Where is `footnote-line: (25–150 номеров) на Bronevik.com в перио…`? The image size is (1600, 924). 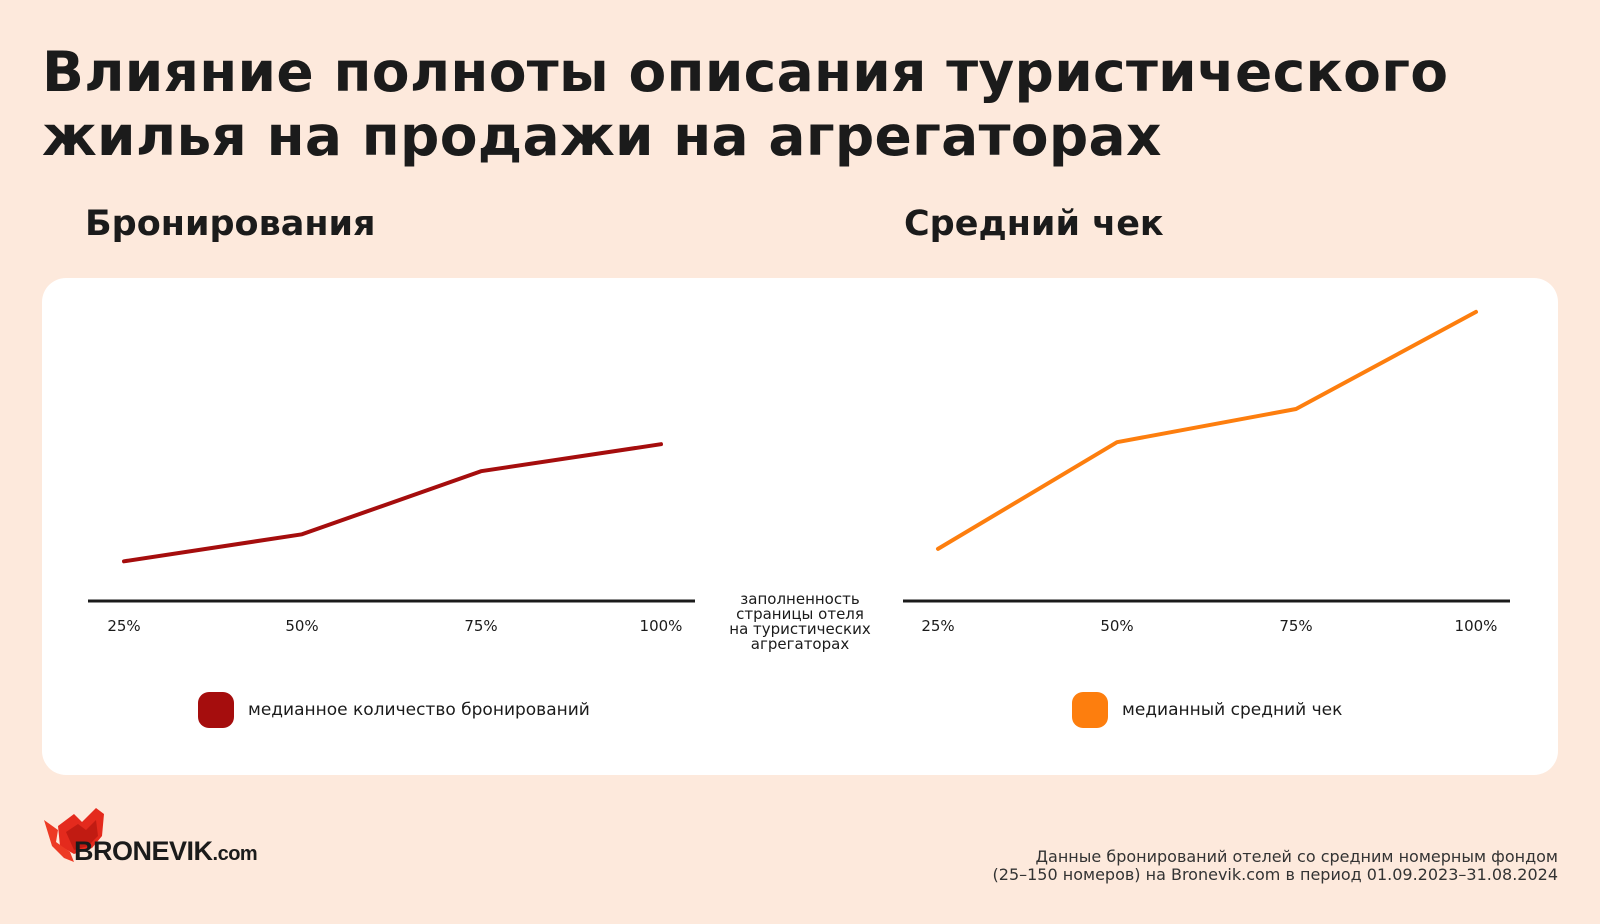
footnote-line: (25–150 номеров) на Bronevik.com в перио… is located at coordinates (1275, 874).